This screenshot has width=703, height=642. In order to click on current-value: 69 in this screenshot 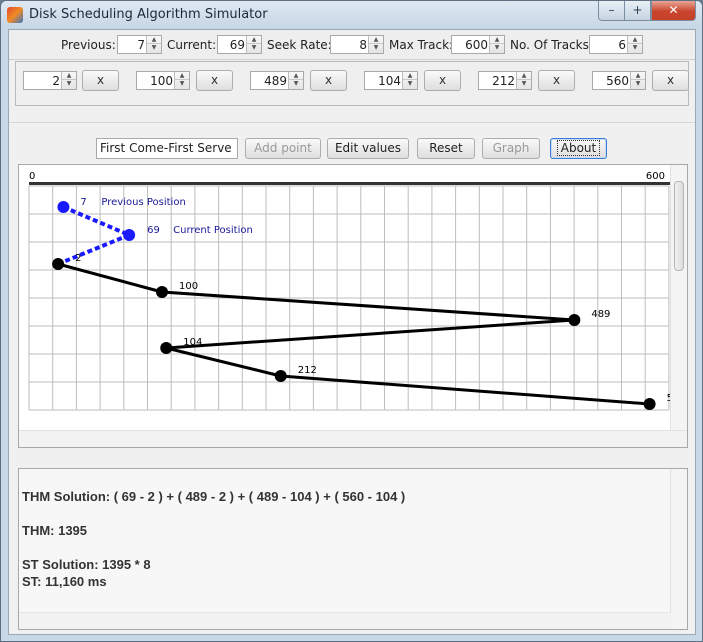, I will do `click(237, 45)`.